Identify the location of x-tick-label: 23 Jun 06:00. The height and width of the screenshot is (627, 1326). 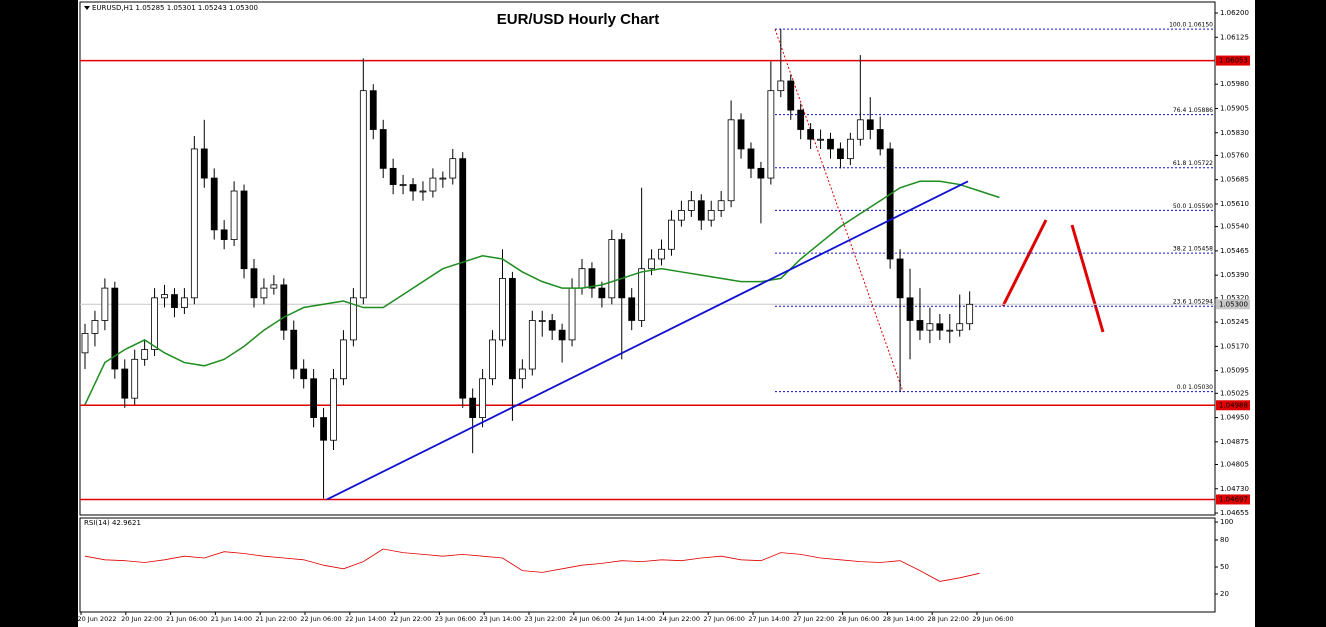
(455, 619).